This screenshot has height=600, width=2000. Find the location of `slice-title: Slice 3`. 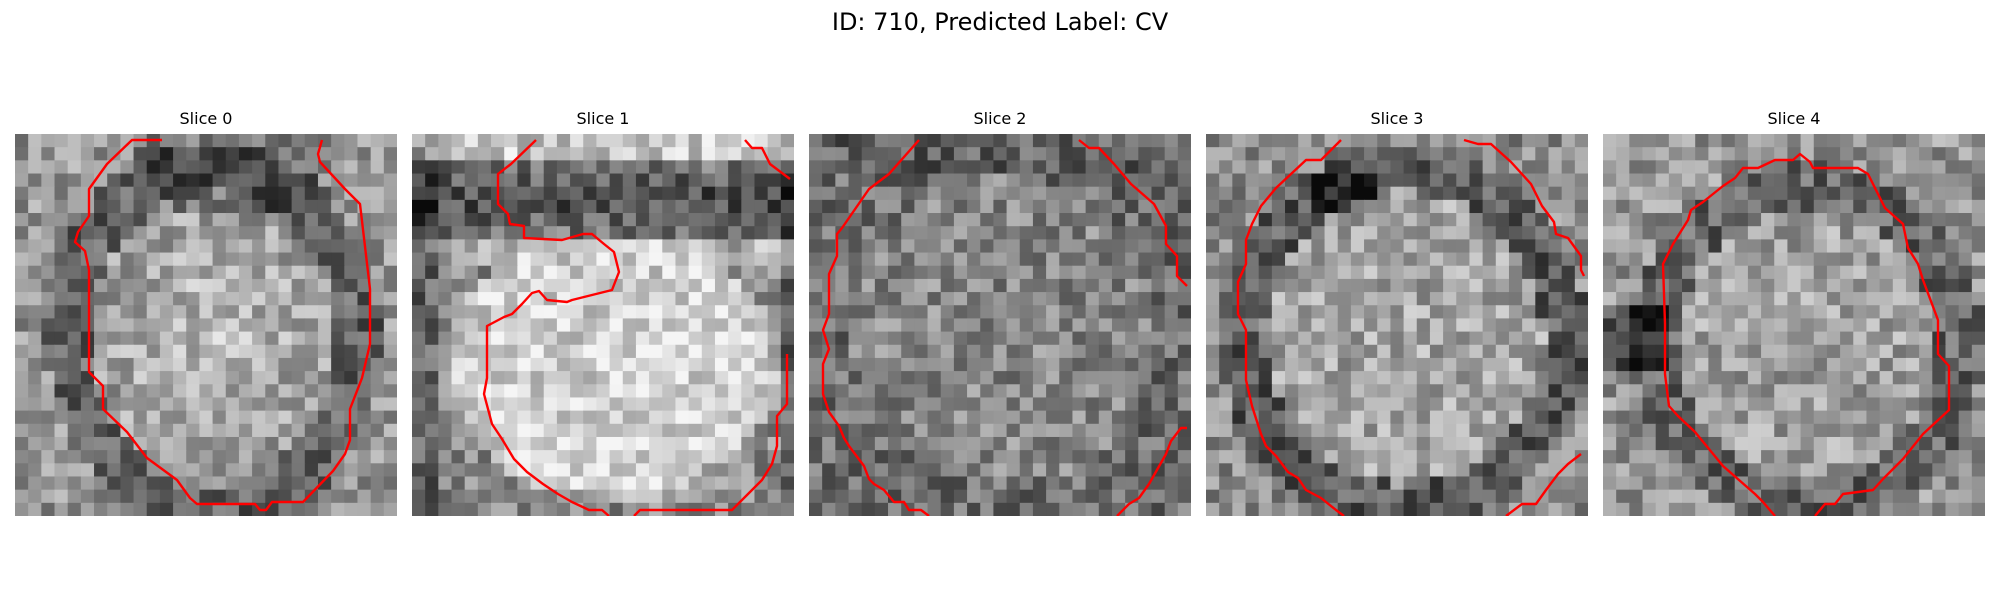

slice-title: Slice 3 is located at coordinates (1397, 118).